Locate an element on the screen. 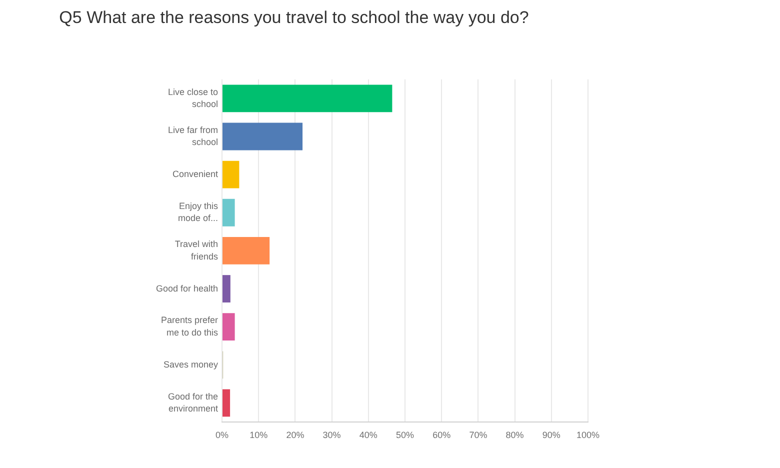  x-tick-label: 10% is located at coordinates (259, 435).